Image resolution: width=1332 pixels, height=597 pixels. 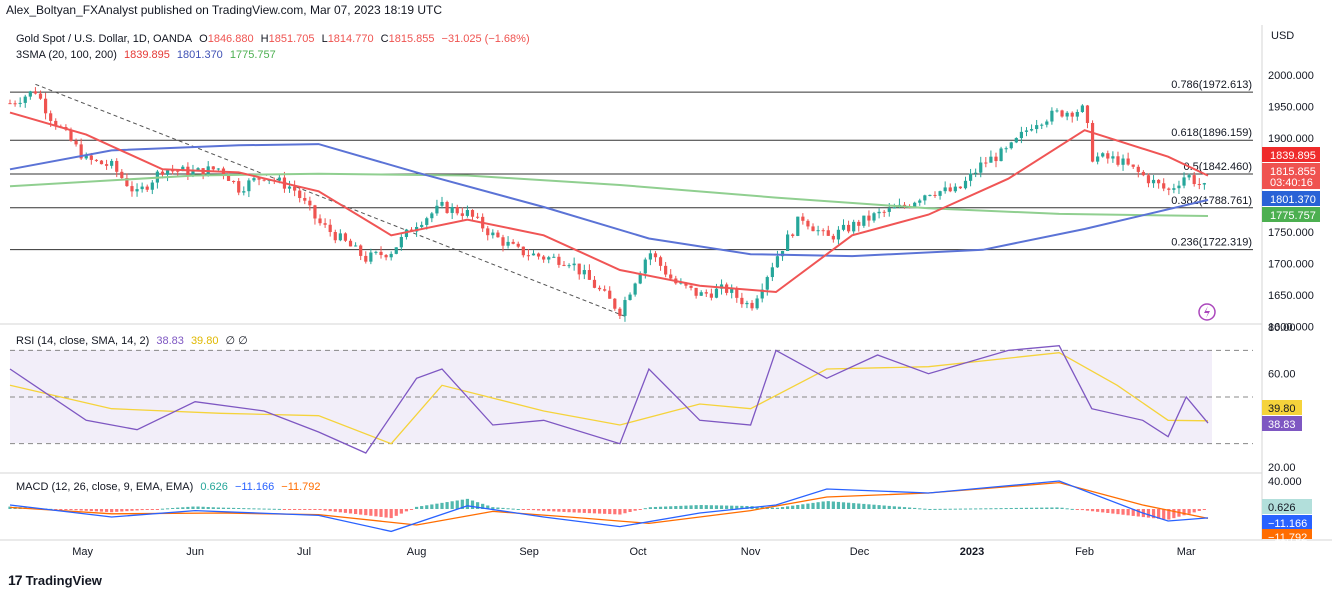 What do you see at coordinates (83, 341) in the screenshot?
I see `rsi-label: RSI (14, close, SMA, 14, 2)` at bounding box center [83, 341].